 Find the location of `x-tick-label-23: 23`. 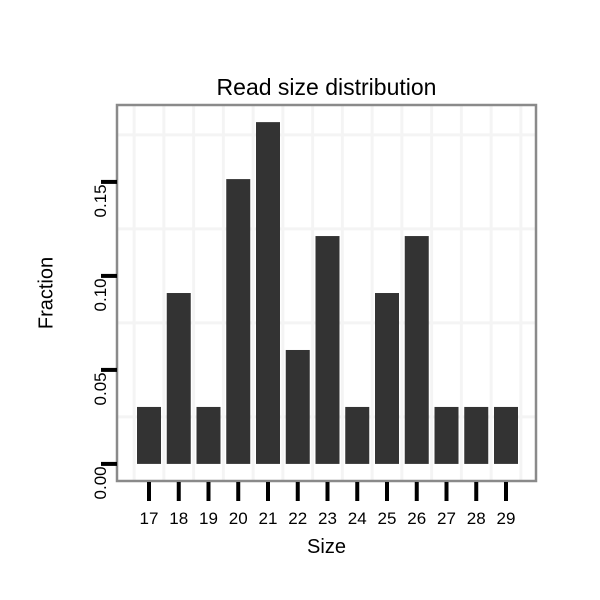

x-tick-label-23: 23 is located at coordinates (327, 518).